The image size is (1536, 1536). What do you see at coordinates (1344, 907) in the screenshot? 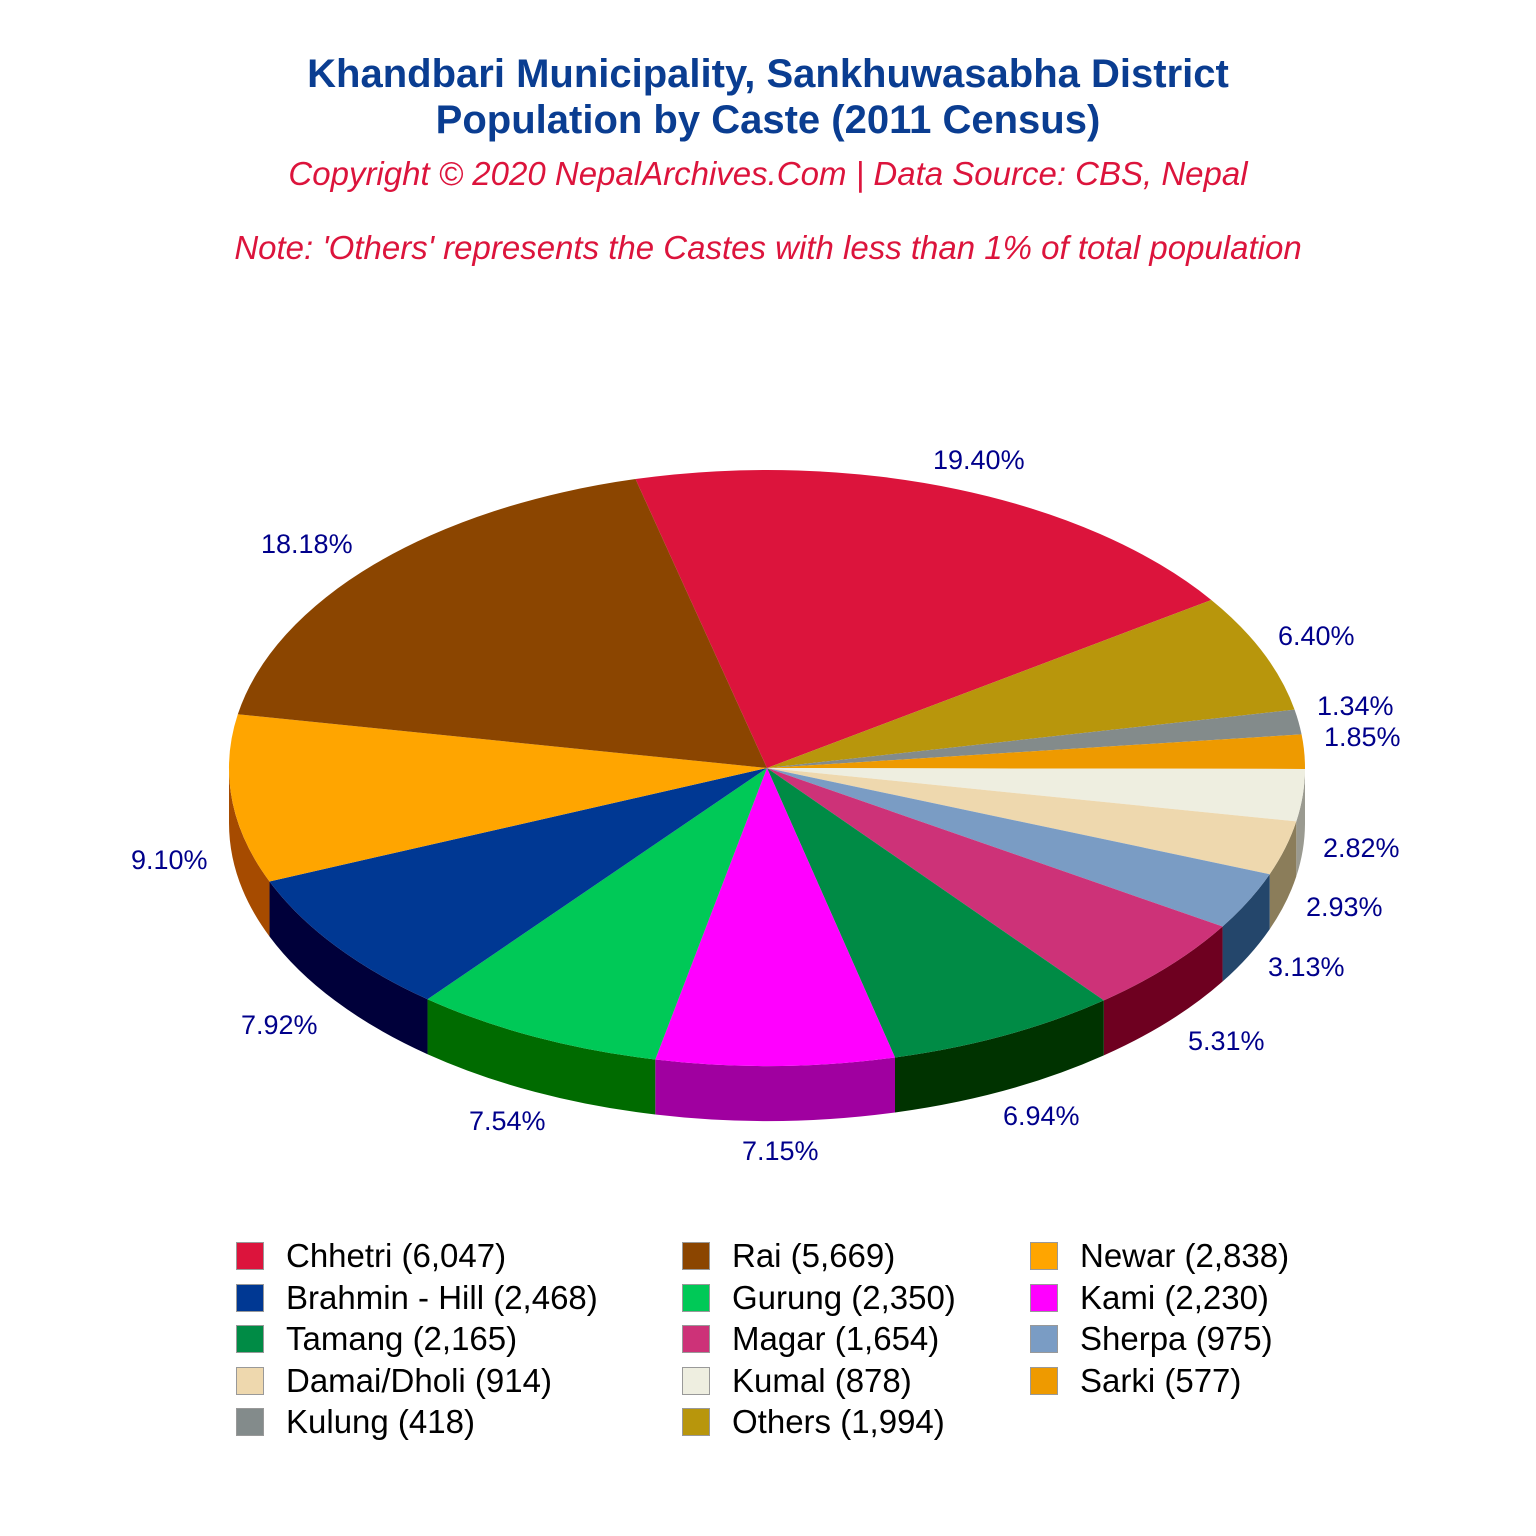
I see `percent-label: 2.93%` at bounding box center [1344, 907].